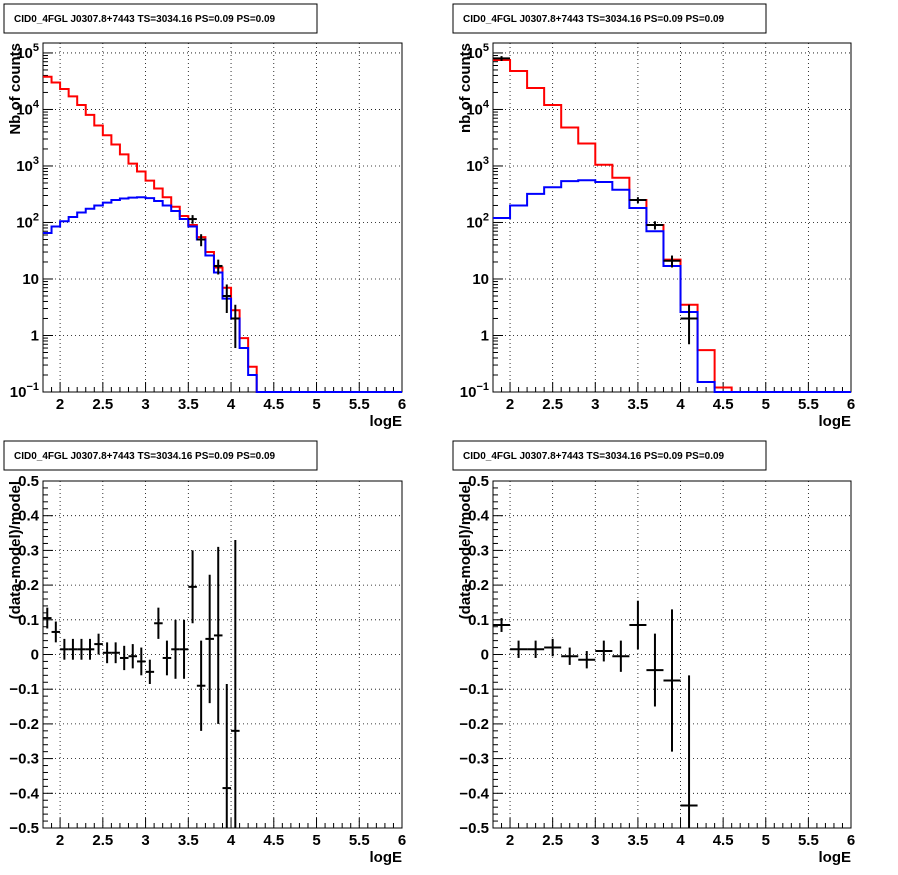  I want to click on y-axis-title: Nb of counts, so click(15, 89).